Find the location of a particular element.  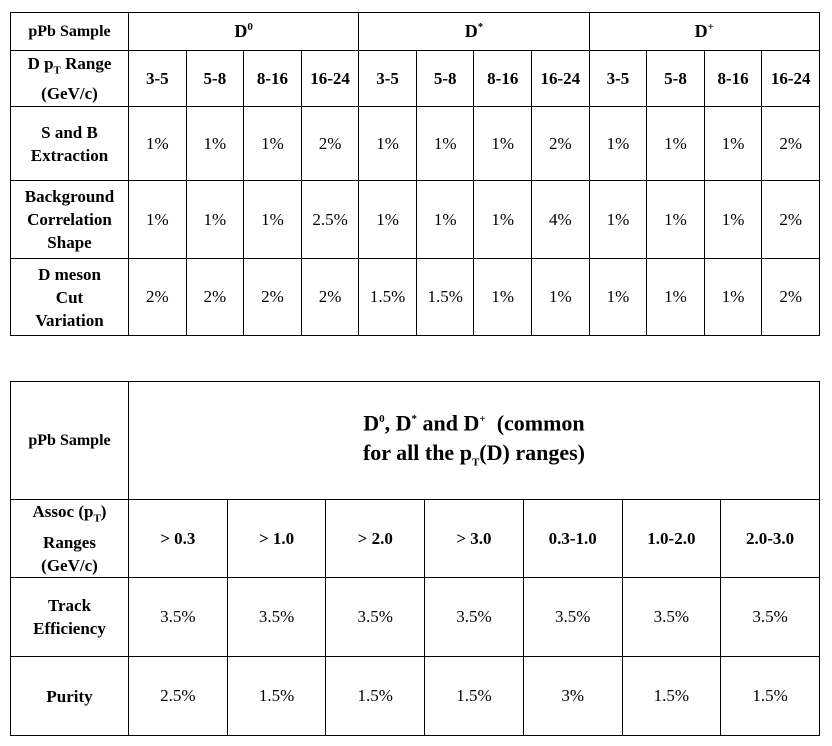

row-label-line: Purity is located at coordinates (69, 696).